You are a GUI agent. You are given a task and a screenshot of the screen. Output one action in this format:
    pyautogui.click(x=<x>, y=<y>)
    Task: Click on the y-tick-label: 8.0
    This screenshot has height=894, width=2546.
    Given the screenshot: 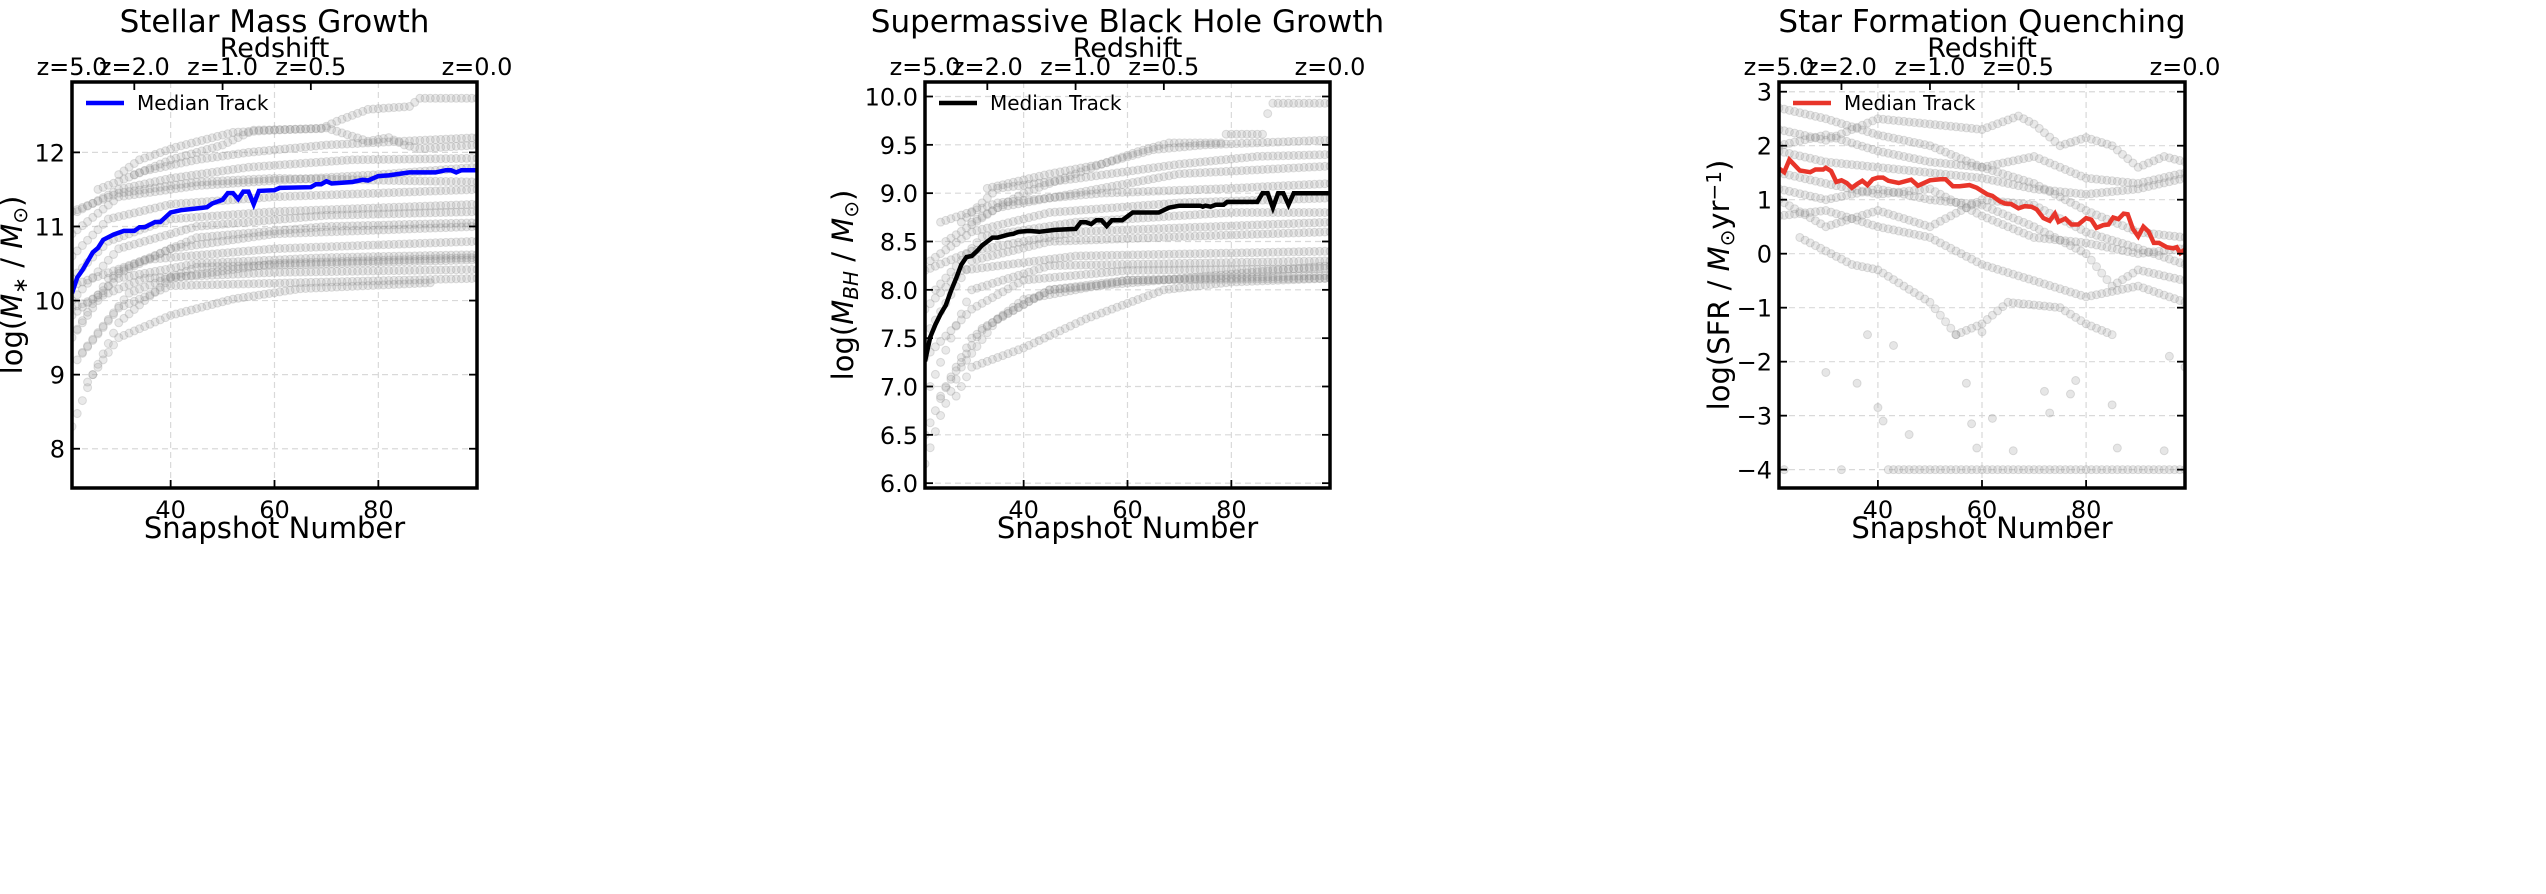 What is the action you would take?
    pyautogui.click(x=899, y=291)
    